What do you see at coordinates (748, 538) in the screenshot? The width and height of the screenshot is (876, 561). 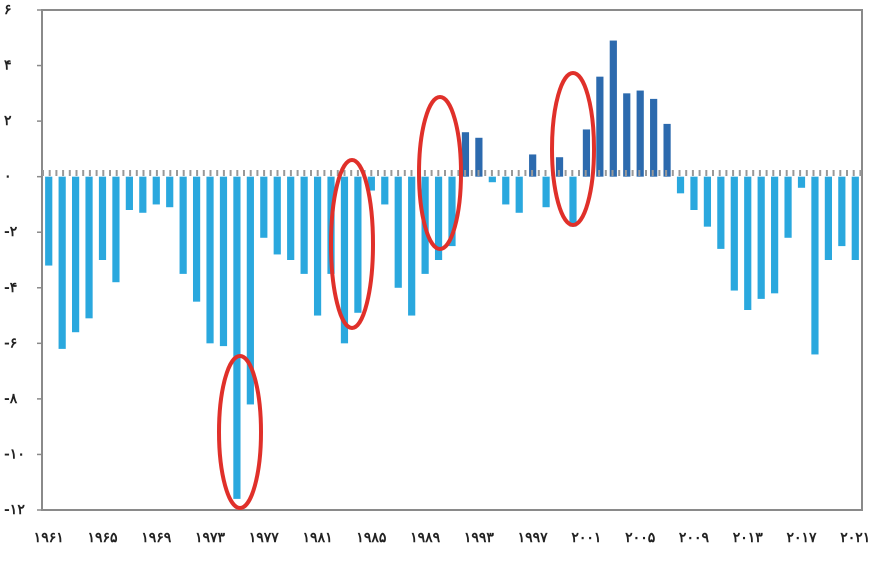 I see `x-tick-label: ۲۰۱۳` at bounding box center [748, 538].